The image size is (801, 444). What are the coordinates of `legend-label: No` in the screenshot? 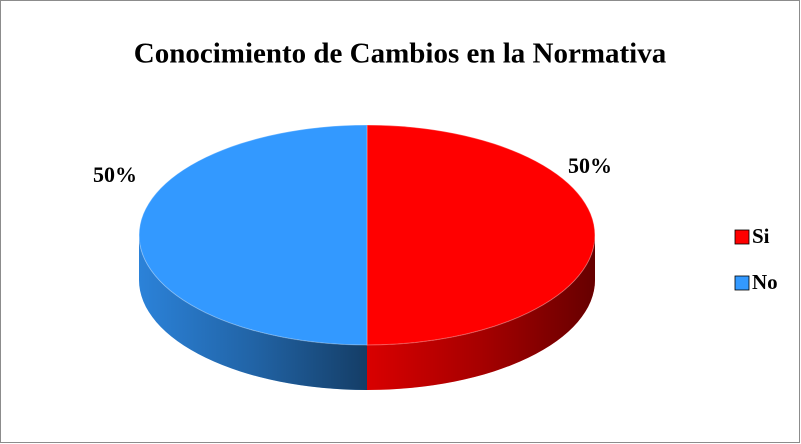 It's located at (765, 282).